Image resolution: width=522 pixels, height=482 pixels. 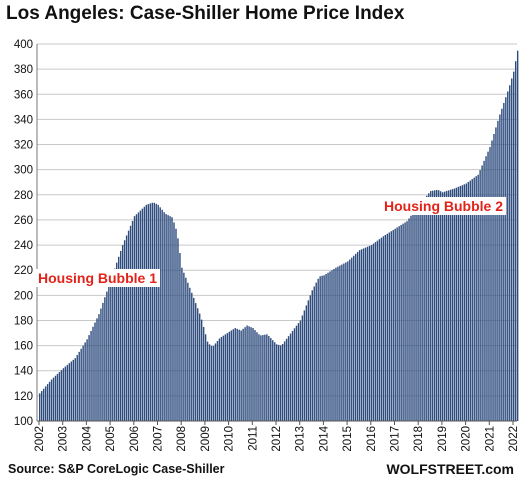 I want to click on y-tick-label: 100, so click(x=23, y=422).